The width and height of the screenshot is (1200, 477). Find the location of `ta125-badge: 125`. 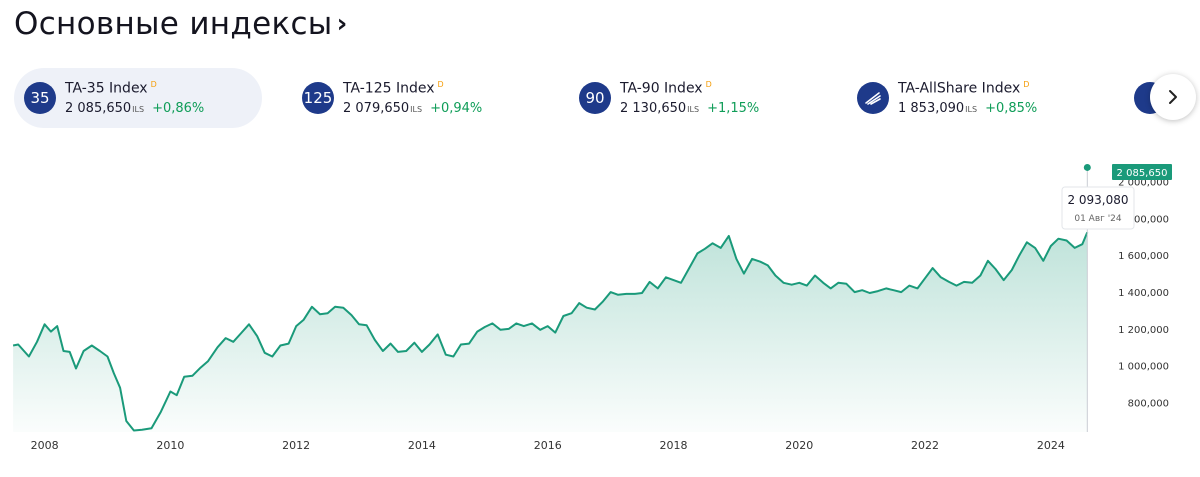

ta125-badge: 125 is located at coordinates (318, 98).